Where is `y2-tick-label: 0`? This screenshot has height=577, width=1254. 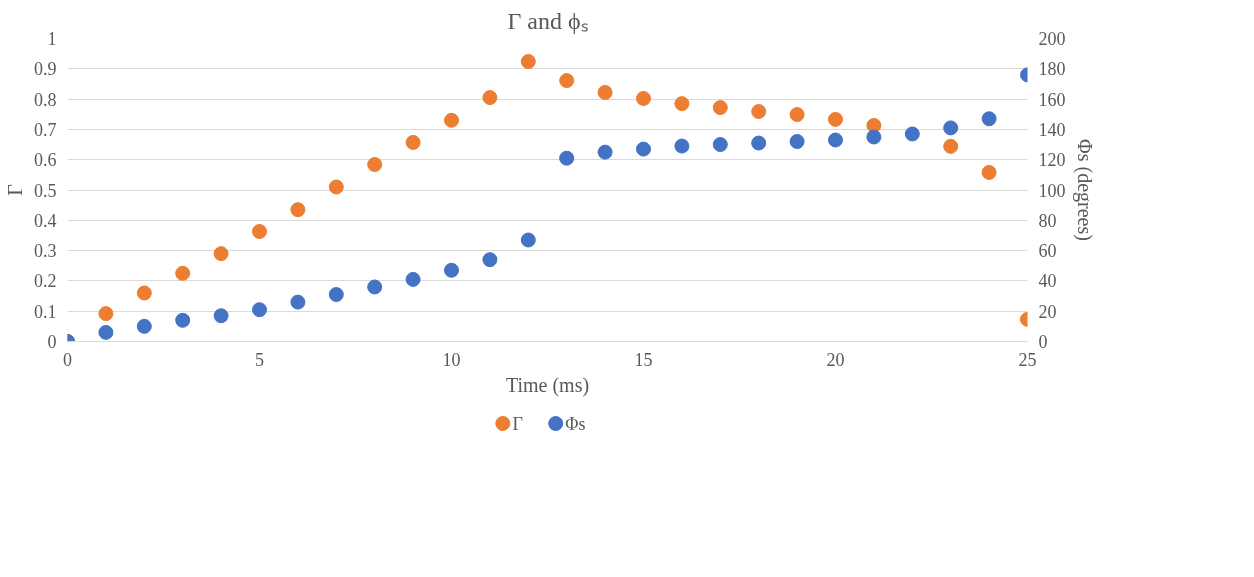
y2-tick-label: 0 is located at coordinates (1043, 342).